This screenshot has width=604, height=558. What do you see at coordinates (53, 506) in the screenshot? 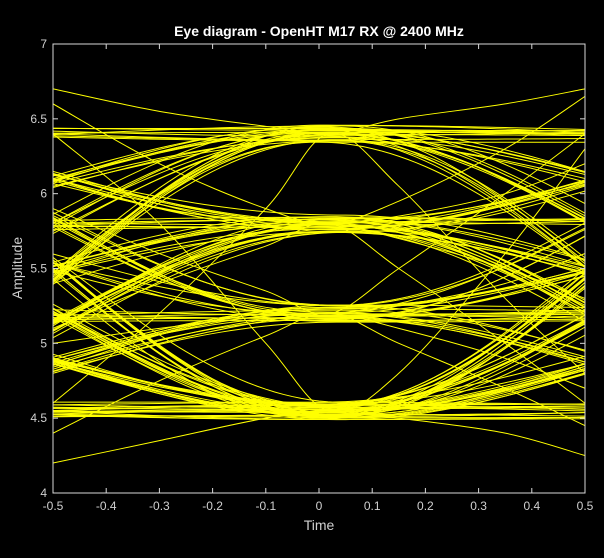
I see `x-tick-label: -0.5` at bounding box center [53, 506].